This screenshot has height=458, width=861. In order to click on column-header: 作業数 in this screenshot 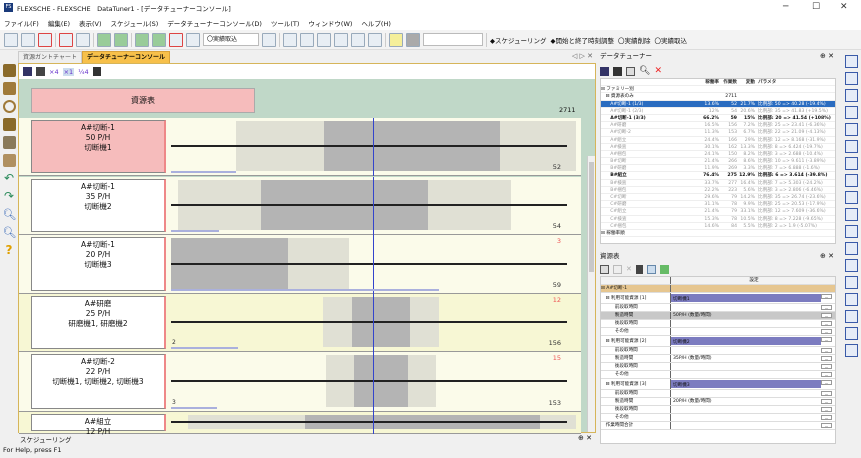, I will do `click(730, 82)`.